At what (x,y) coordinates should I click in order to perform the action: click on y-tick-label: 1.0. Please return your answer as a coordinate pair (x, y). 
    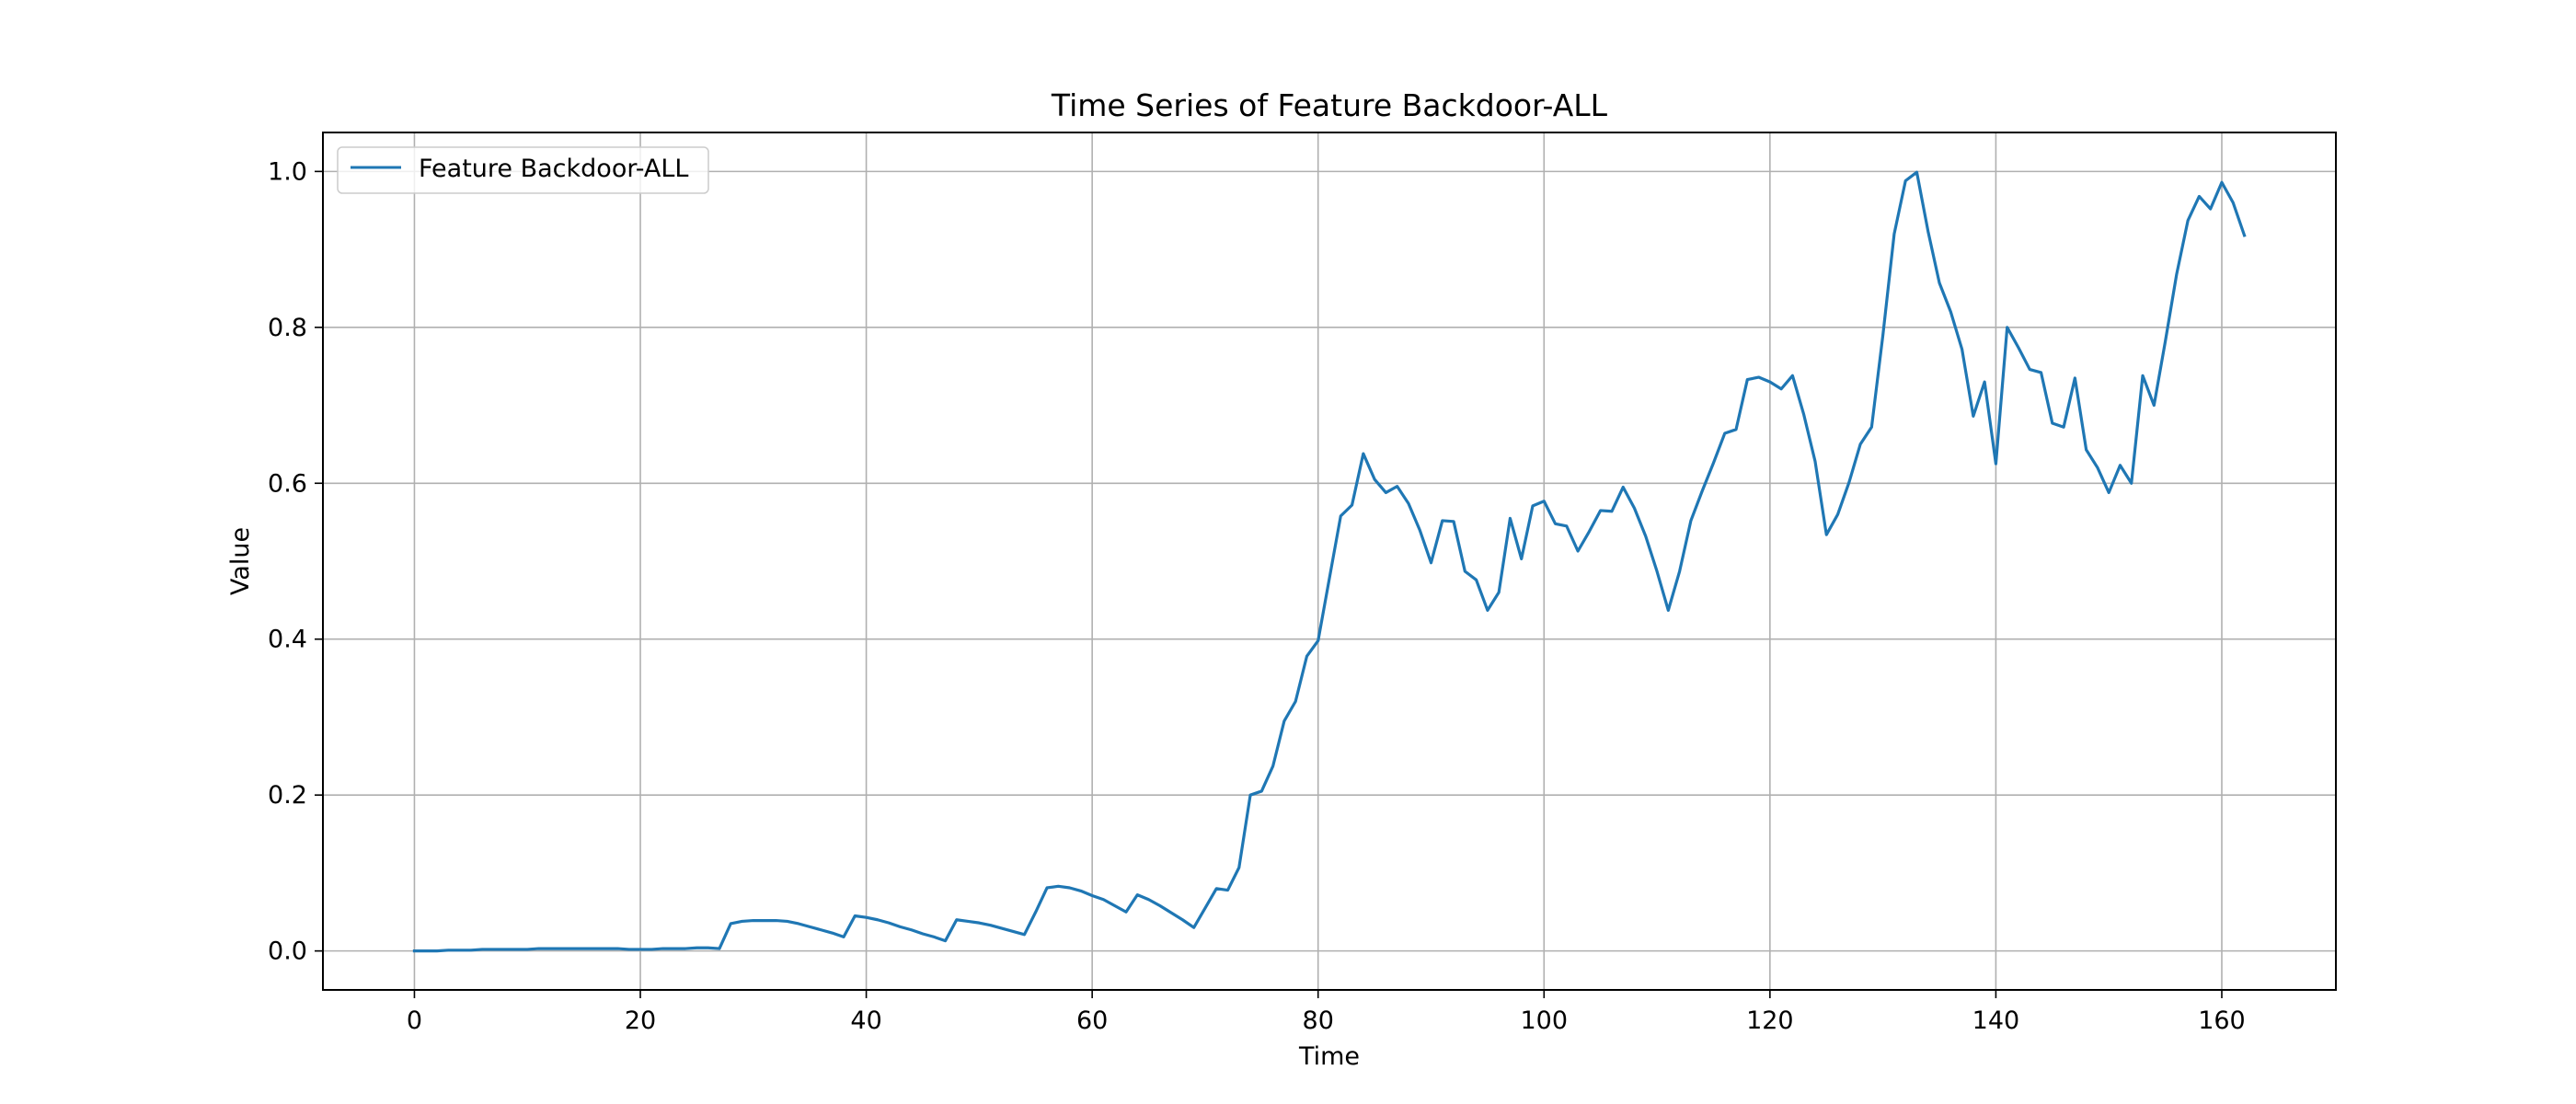
    Looking at the image, I should click on (287, 171).